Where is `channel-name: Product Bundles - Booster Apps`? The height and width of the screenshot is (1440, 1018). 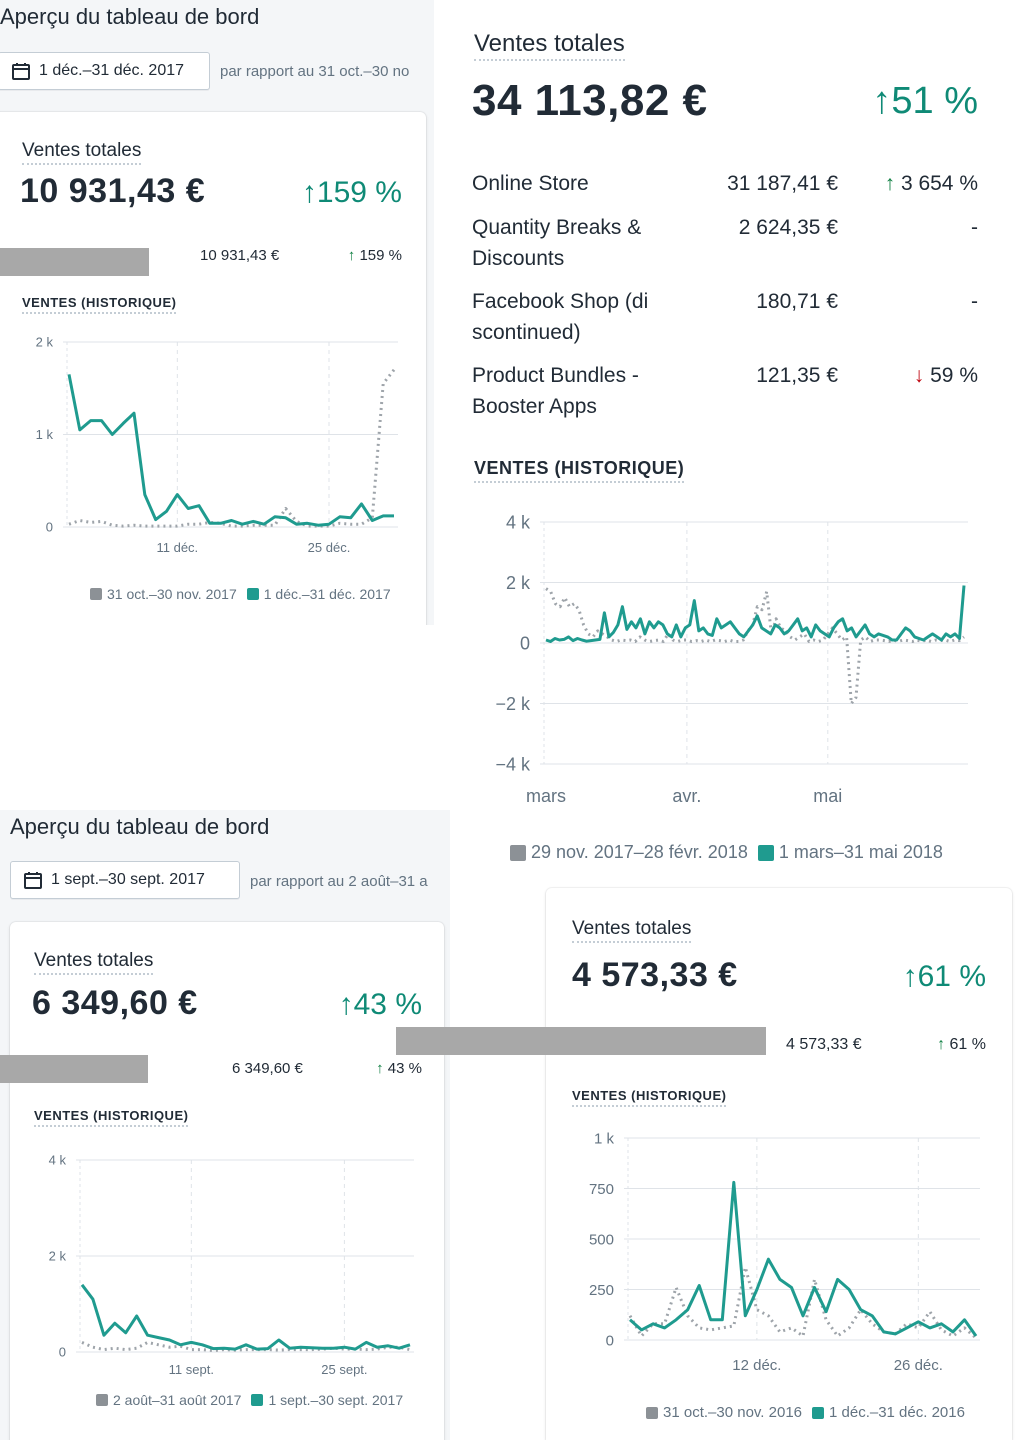
channel-name: Product Bundles - Booster Apps is located at coordinates (555, 391).